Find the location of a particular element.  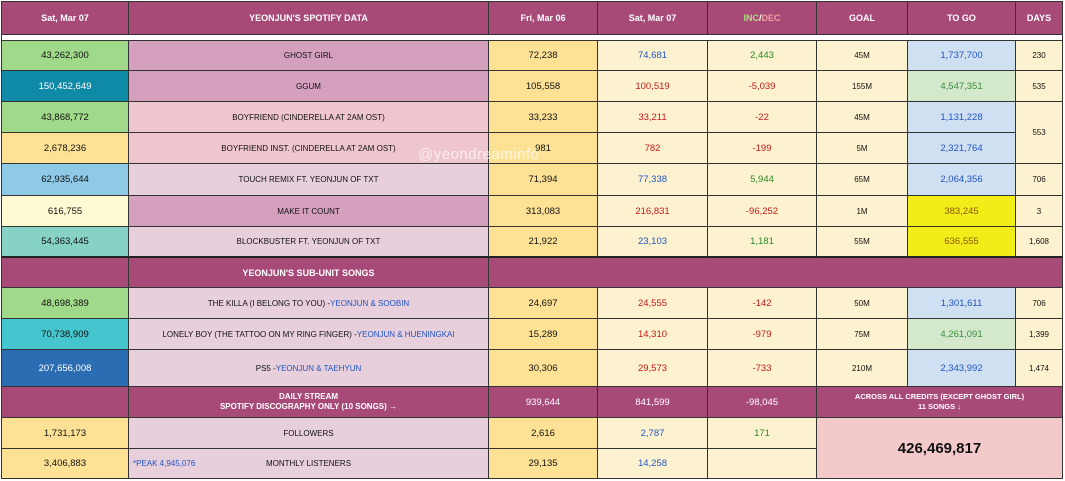

days: 1,474 is located at coordinates (1039, 368).